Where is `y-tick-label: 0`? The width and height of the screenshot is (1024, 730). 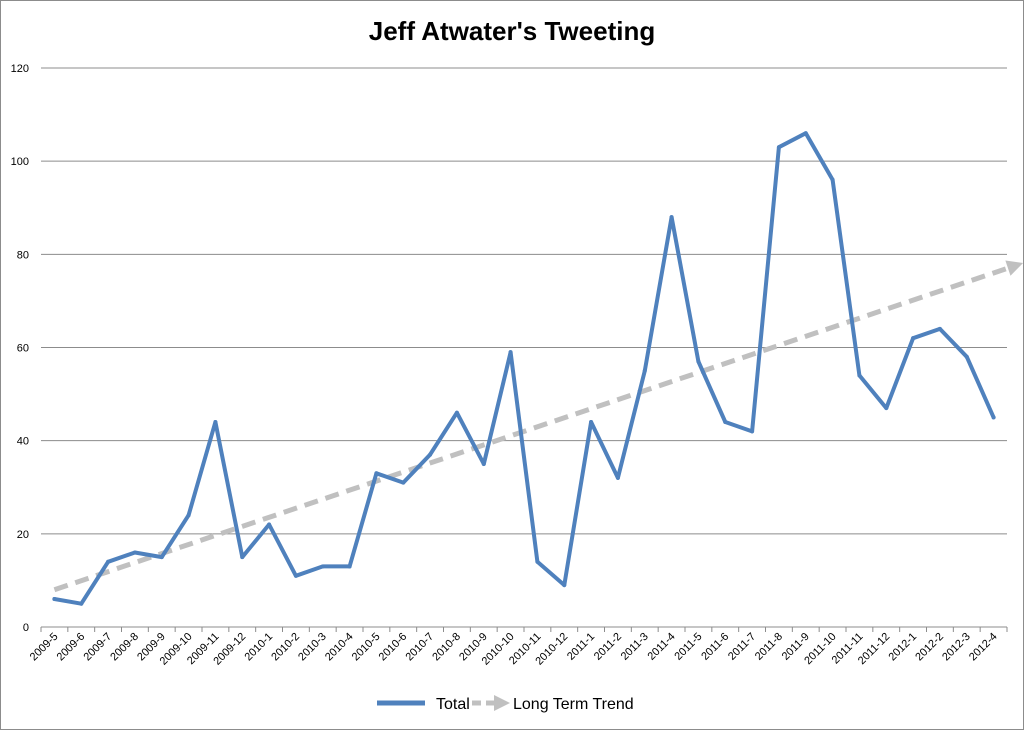 y-tick-label: 0 is located at coordinates (26, 628).